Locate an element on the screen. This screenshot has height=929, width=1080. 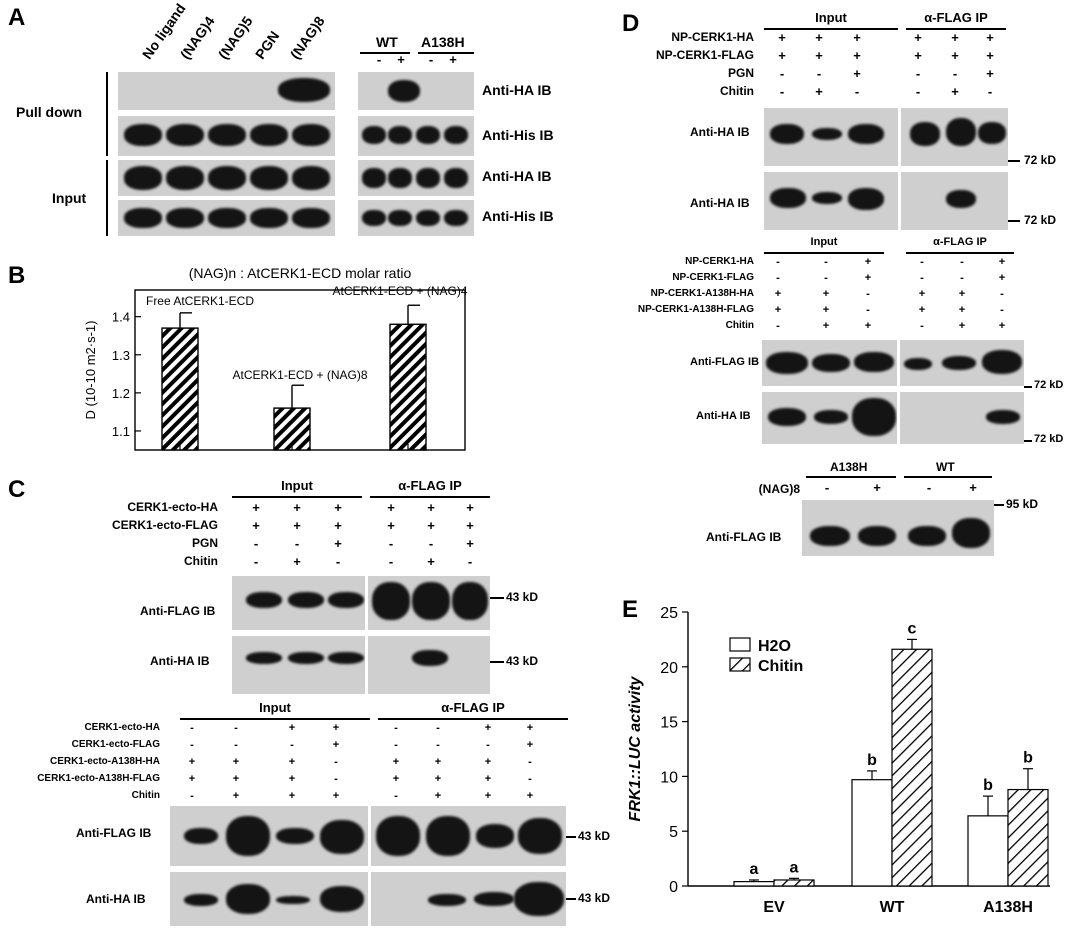
row-label: NP-CERK1-A138H-FLAG is located at coordinates (695, 309).